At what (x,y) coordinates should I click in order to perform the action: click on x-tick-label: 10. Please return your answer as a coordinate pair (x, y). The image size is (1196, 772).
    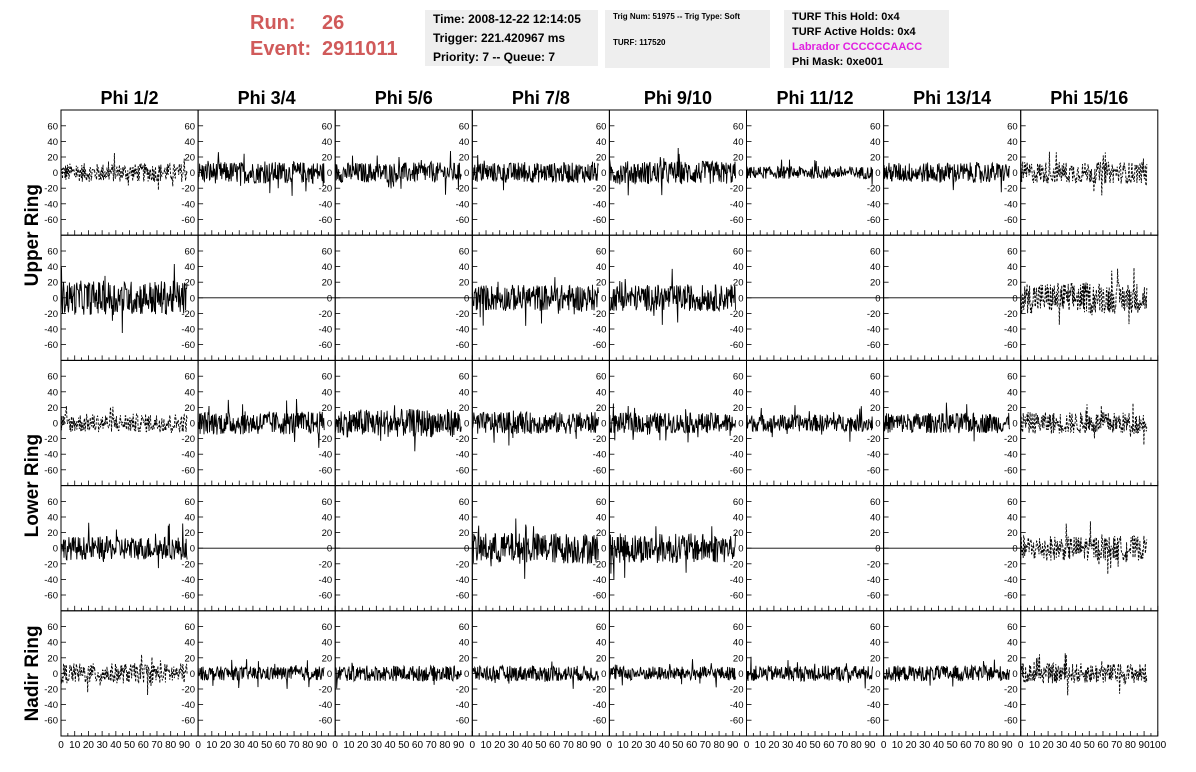
    Looking at the image, I should click on (486, 745).